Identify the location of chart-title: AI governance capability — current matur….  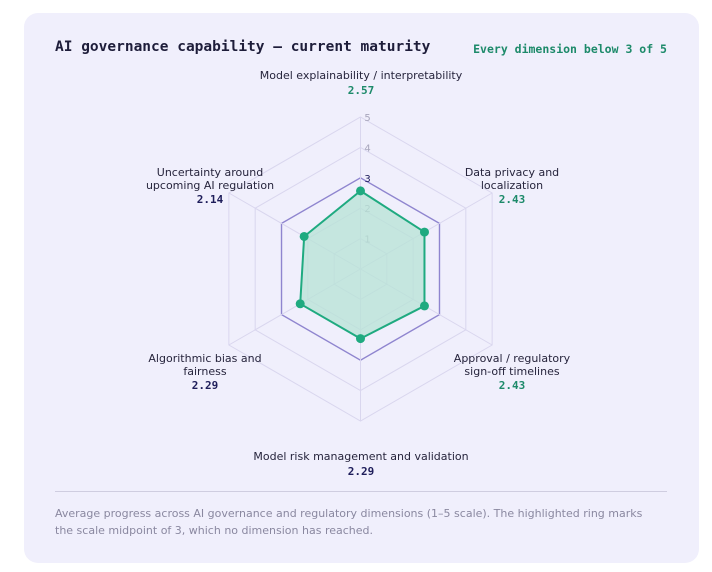
(243, 47).